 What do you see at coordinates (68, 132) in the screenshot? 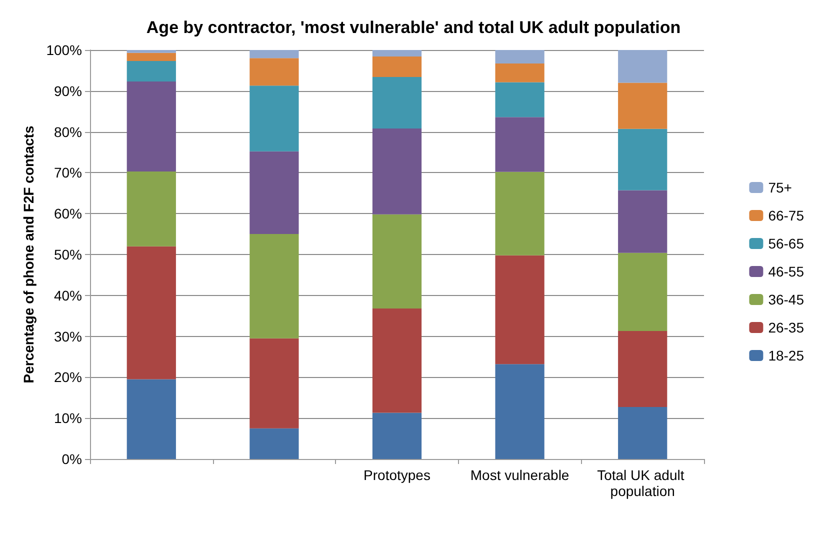
I see `y-tick-label: 80%` at bounding box center [68, 132].